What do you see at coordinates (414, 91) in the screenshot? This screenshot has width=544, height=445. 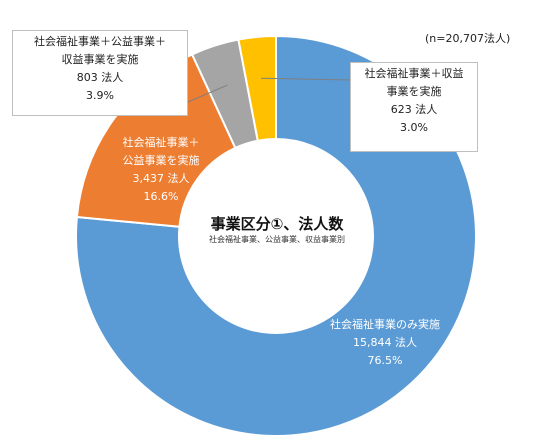 I see `callout-welfare-profit-line2: 事業を実施` at bounding box center [414, 91].